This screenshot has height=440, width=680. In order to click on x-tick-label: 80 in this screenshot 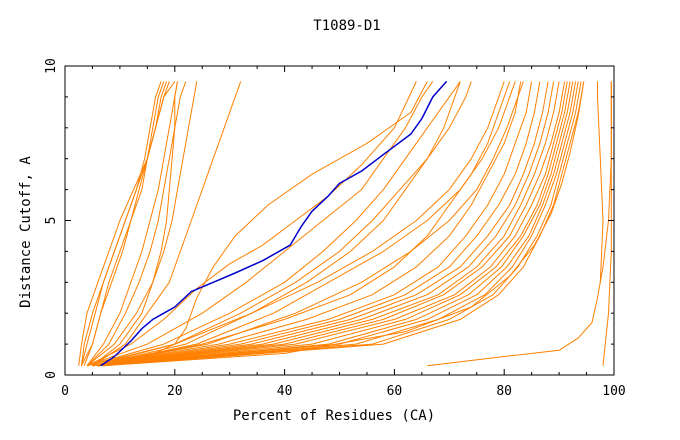, I will do `click(504, 391)`.